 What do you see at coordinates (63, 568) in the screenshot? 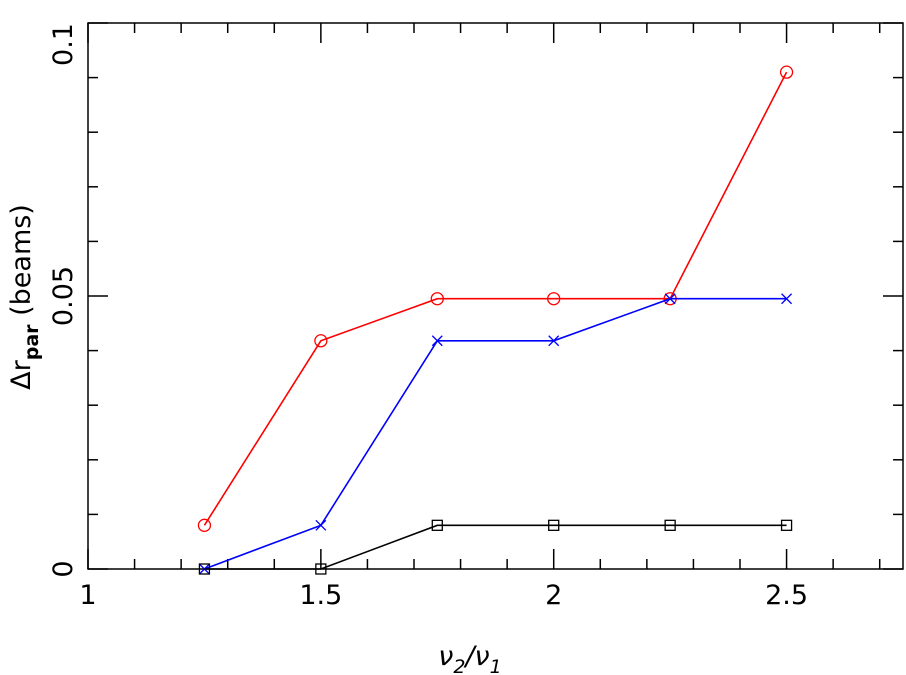
I see `y-tick-label: 0` at bounding box center [63, 568].